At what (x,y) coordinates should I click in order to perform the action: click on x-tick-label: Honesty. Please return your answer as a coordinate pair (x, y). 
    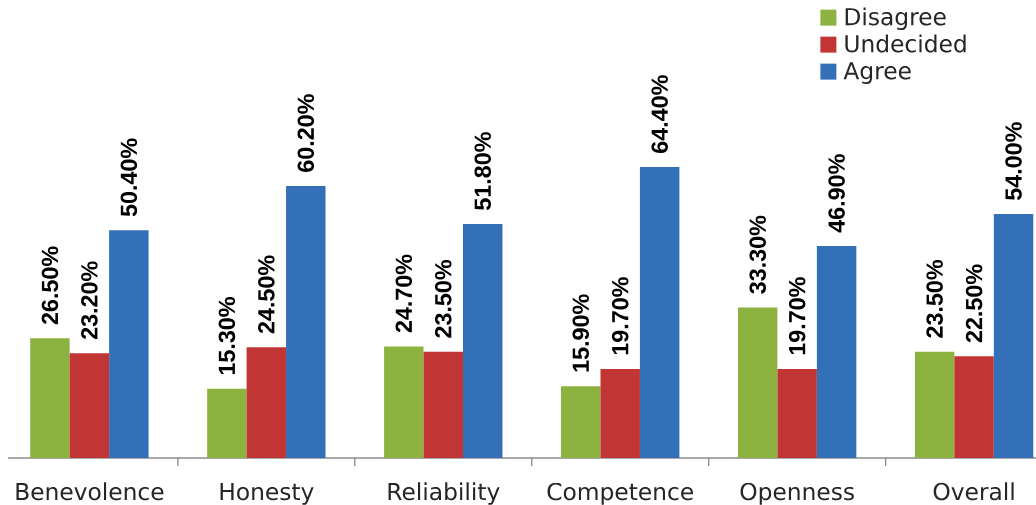
    Looking at the image, I should click on (267, 494).